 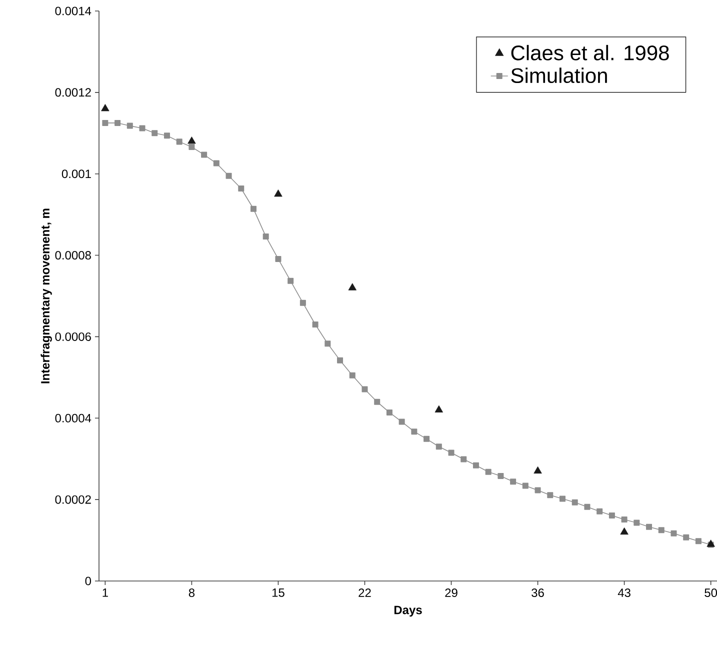 What do you see at coordinates (105, 592) in the screenshot?
I see `x-tick-label: 1` at bounding box center [105, 592].